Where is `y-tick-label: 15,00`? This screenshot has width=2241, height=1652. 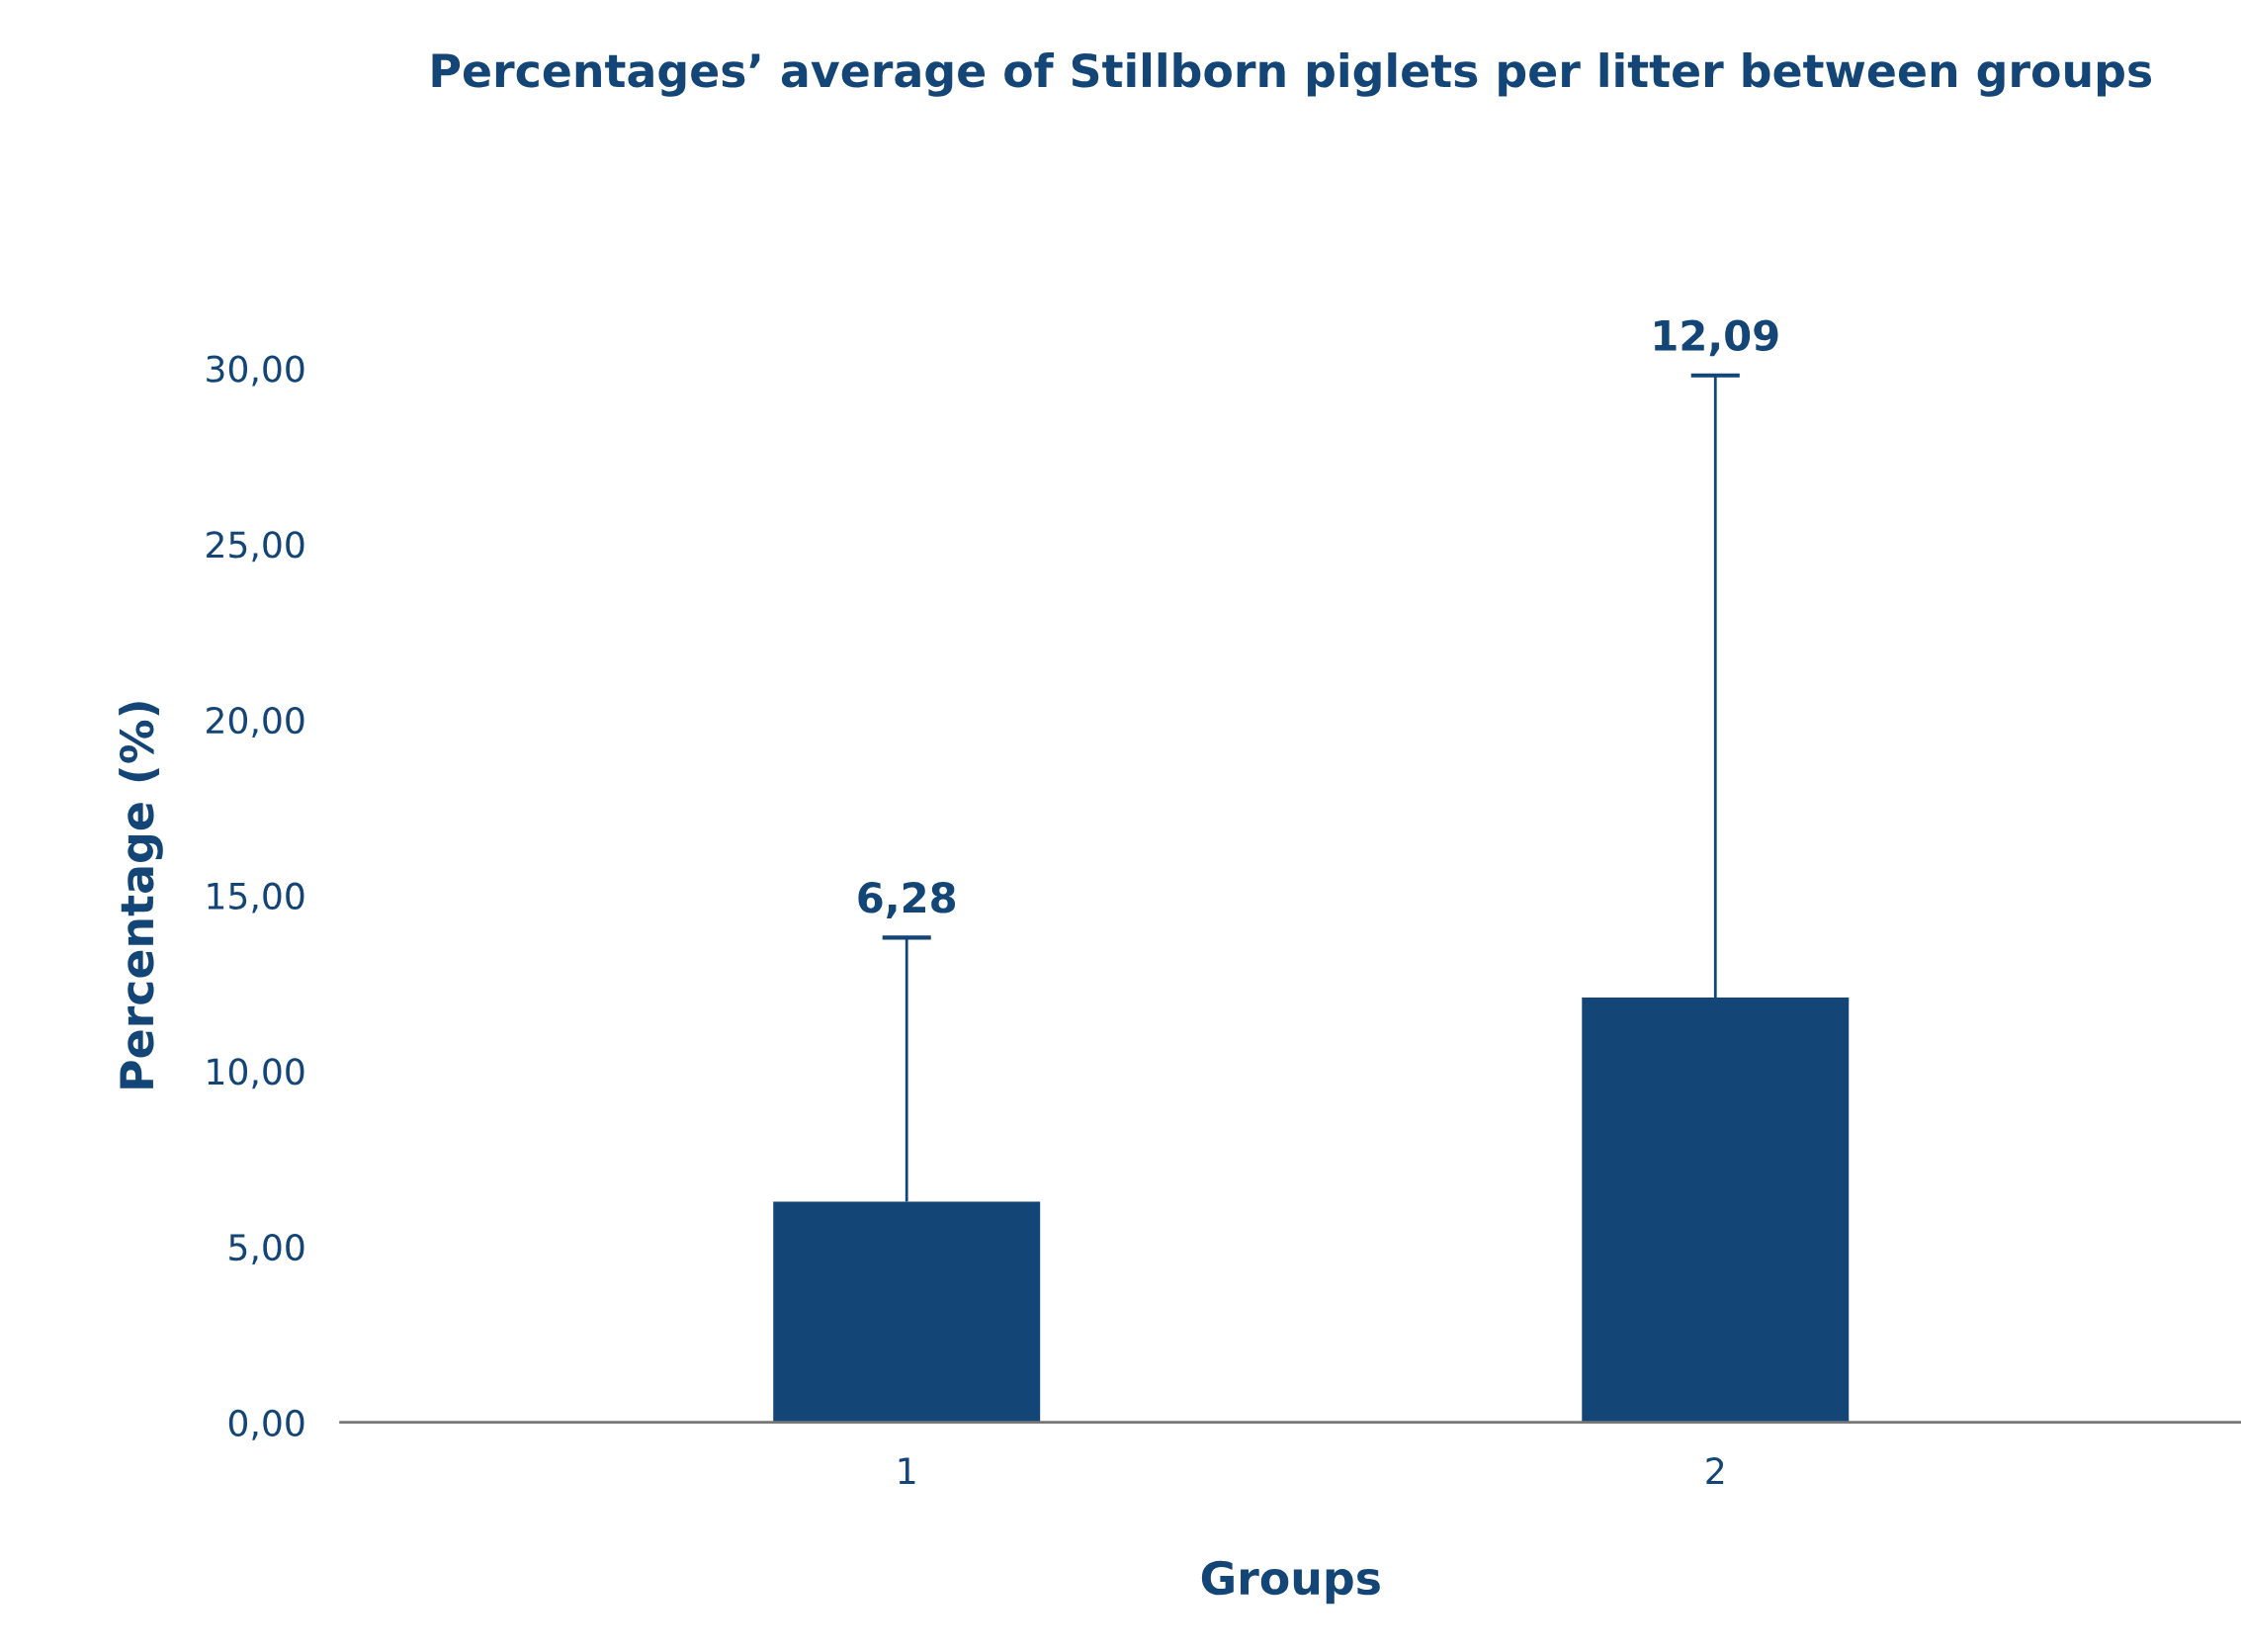
y-tick-label: 15,00 is located at coordinates (256, 898).